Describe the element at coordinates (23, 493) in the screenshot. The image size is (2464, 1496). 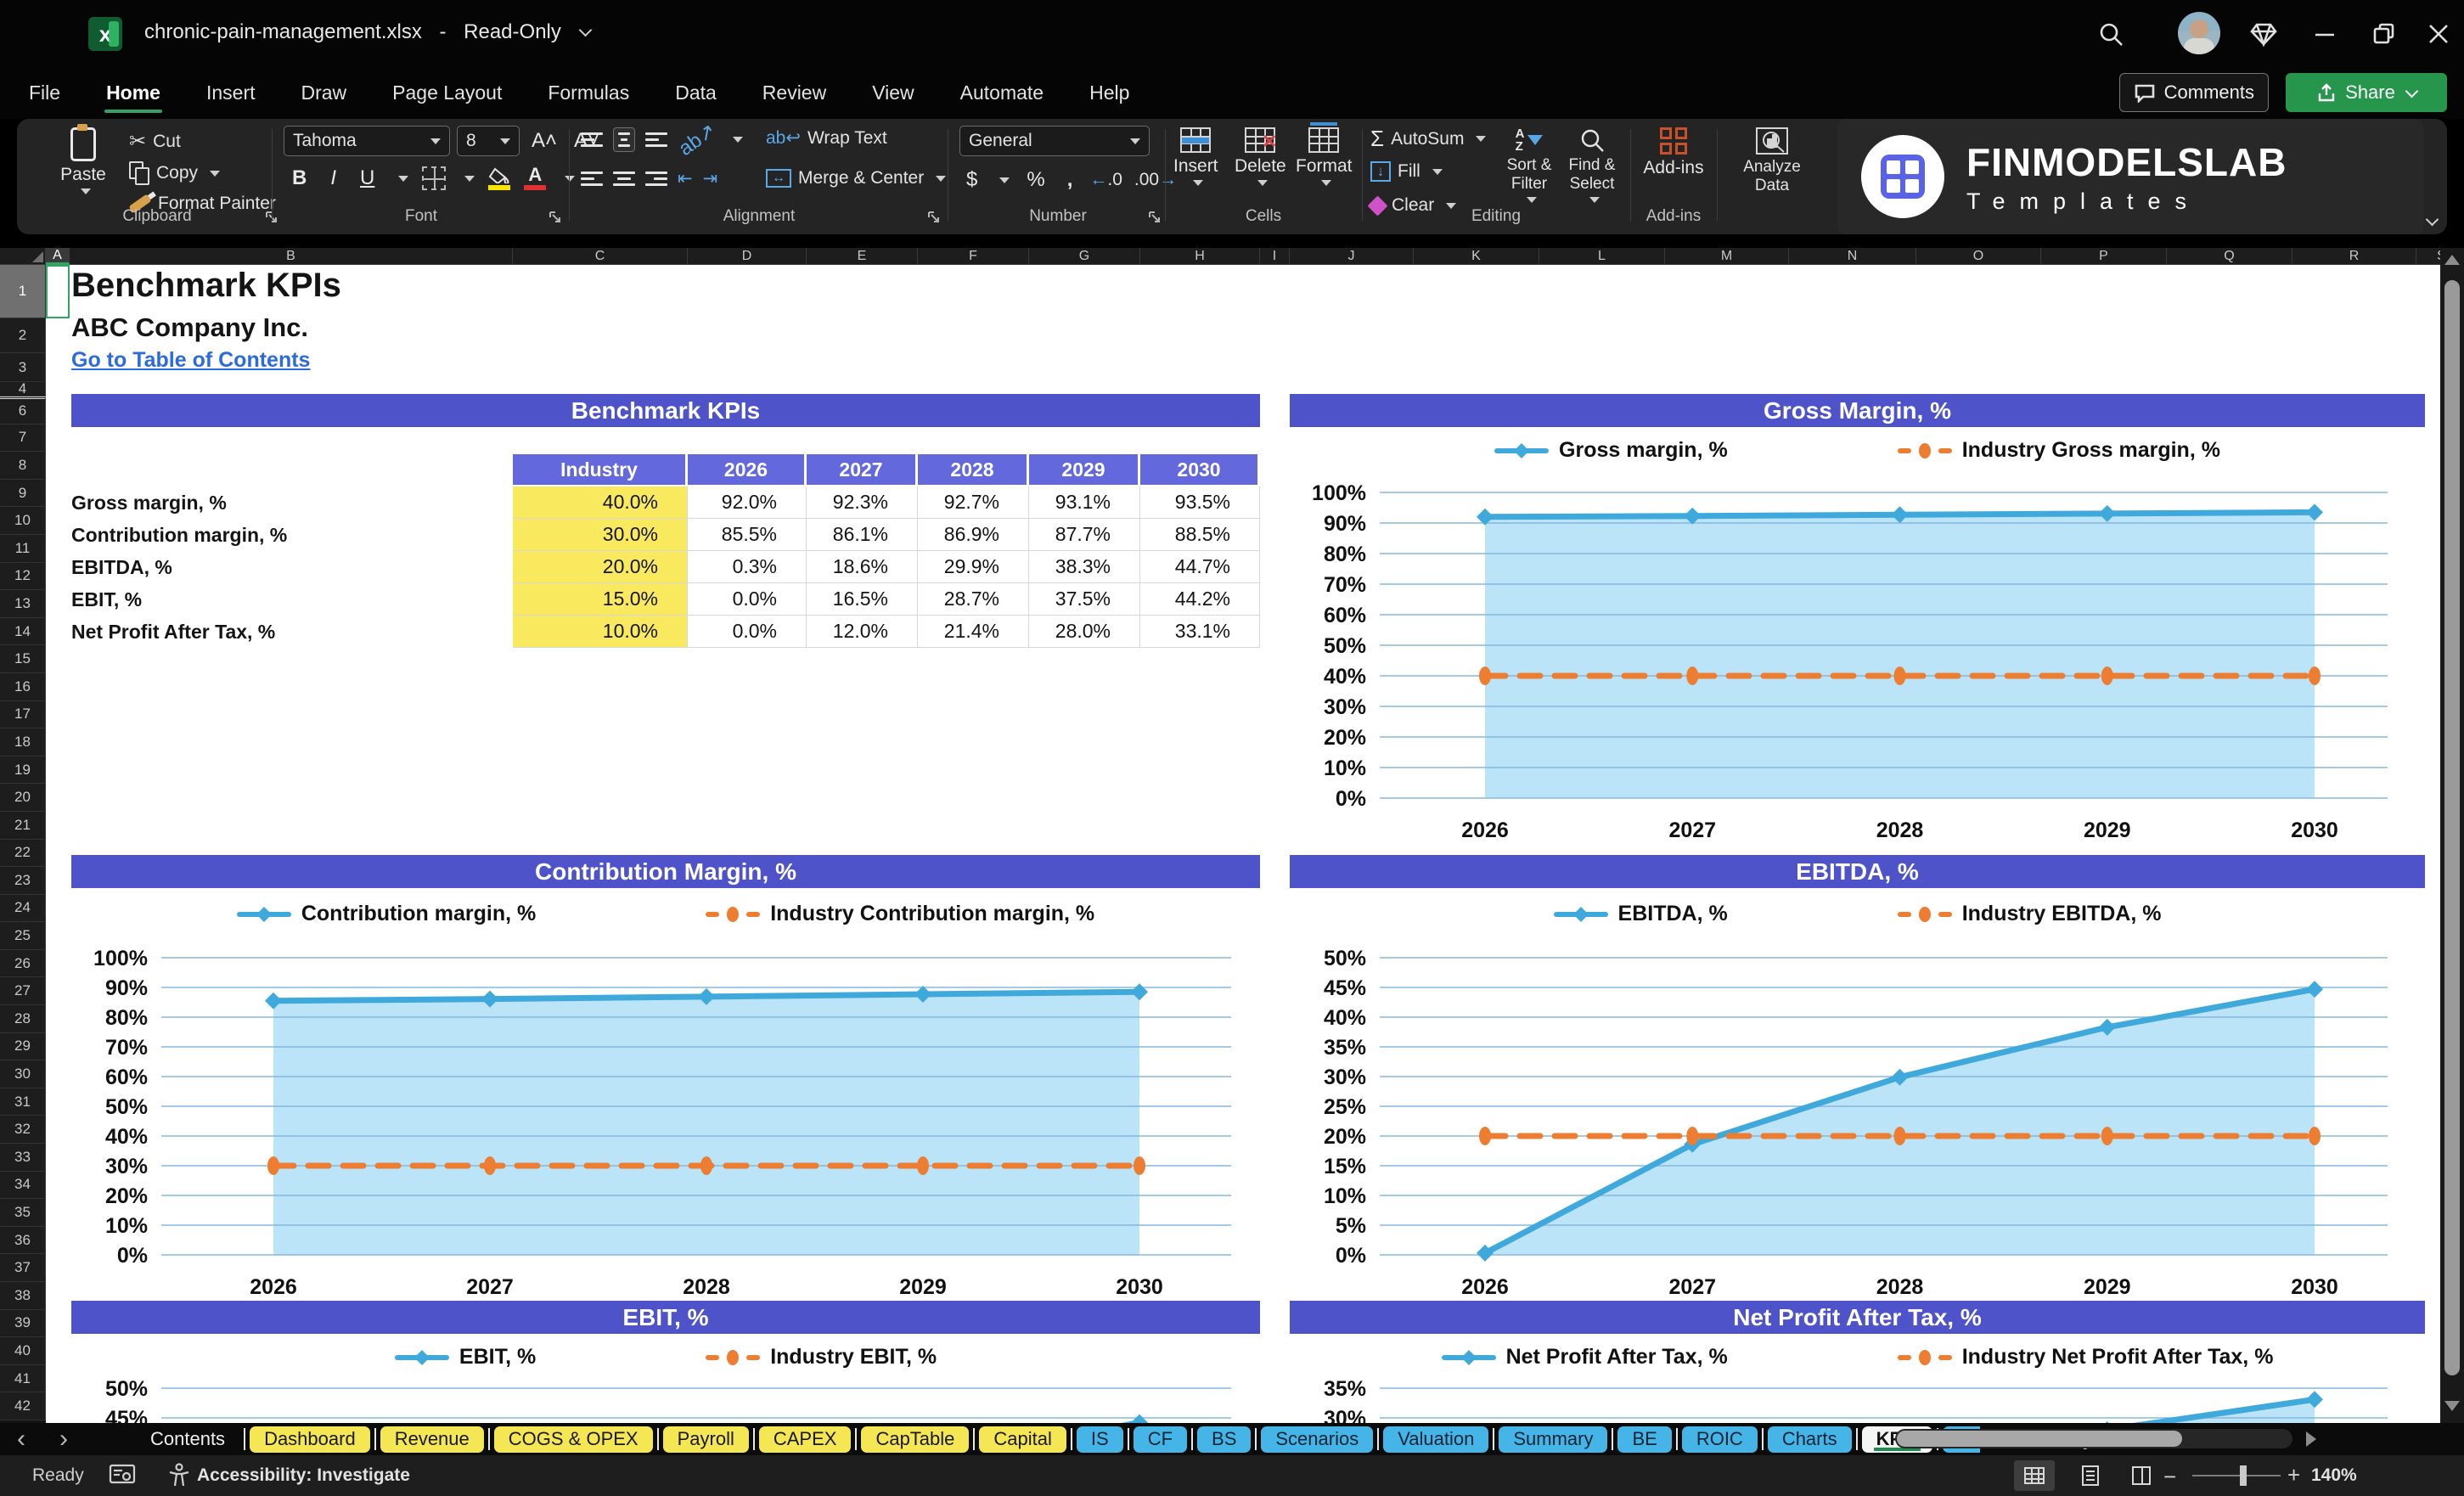
I see `row-header-9: 9` at that location.